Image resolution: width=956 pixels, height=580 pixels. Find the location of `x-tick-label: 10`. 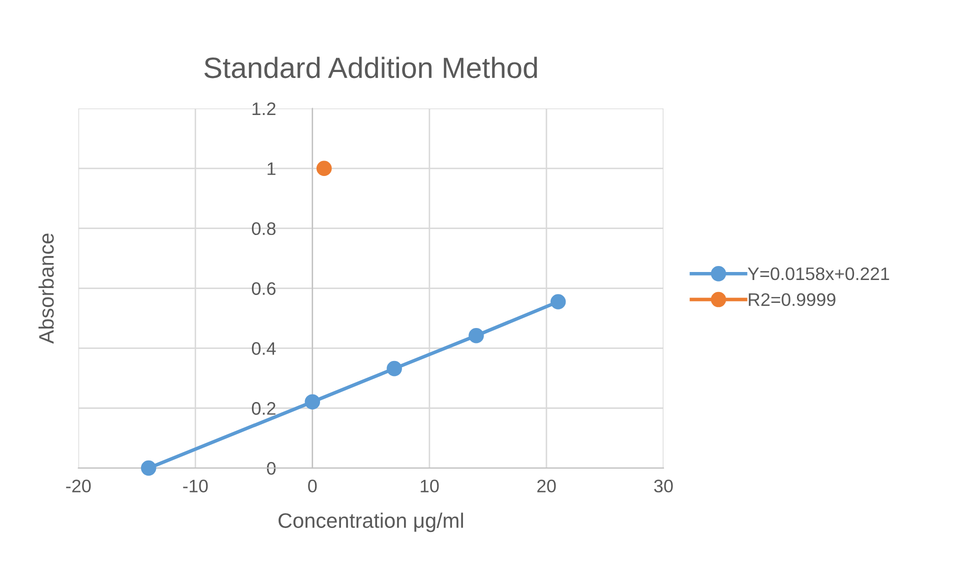

x-tick-label: 10 is located at coordinates (429, 486).